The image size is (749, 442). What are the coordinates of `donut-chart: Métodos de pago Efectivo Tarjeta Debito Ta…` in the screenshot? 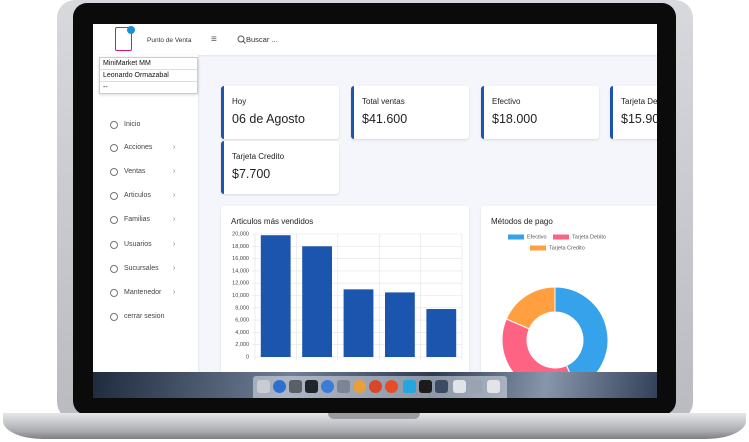 It's located at (550, 305).